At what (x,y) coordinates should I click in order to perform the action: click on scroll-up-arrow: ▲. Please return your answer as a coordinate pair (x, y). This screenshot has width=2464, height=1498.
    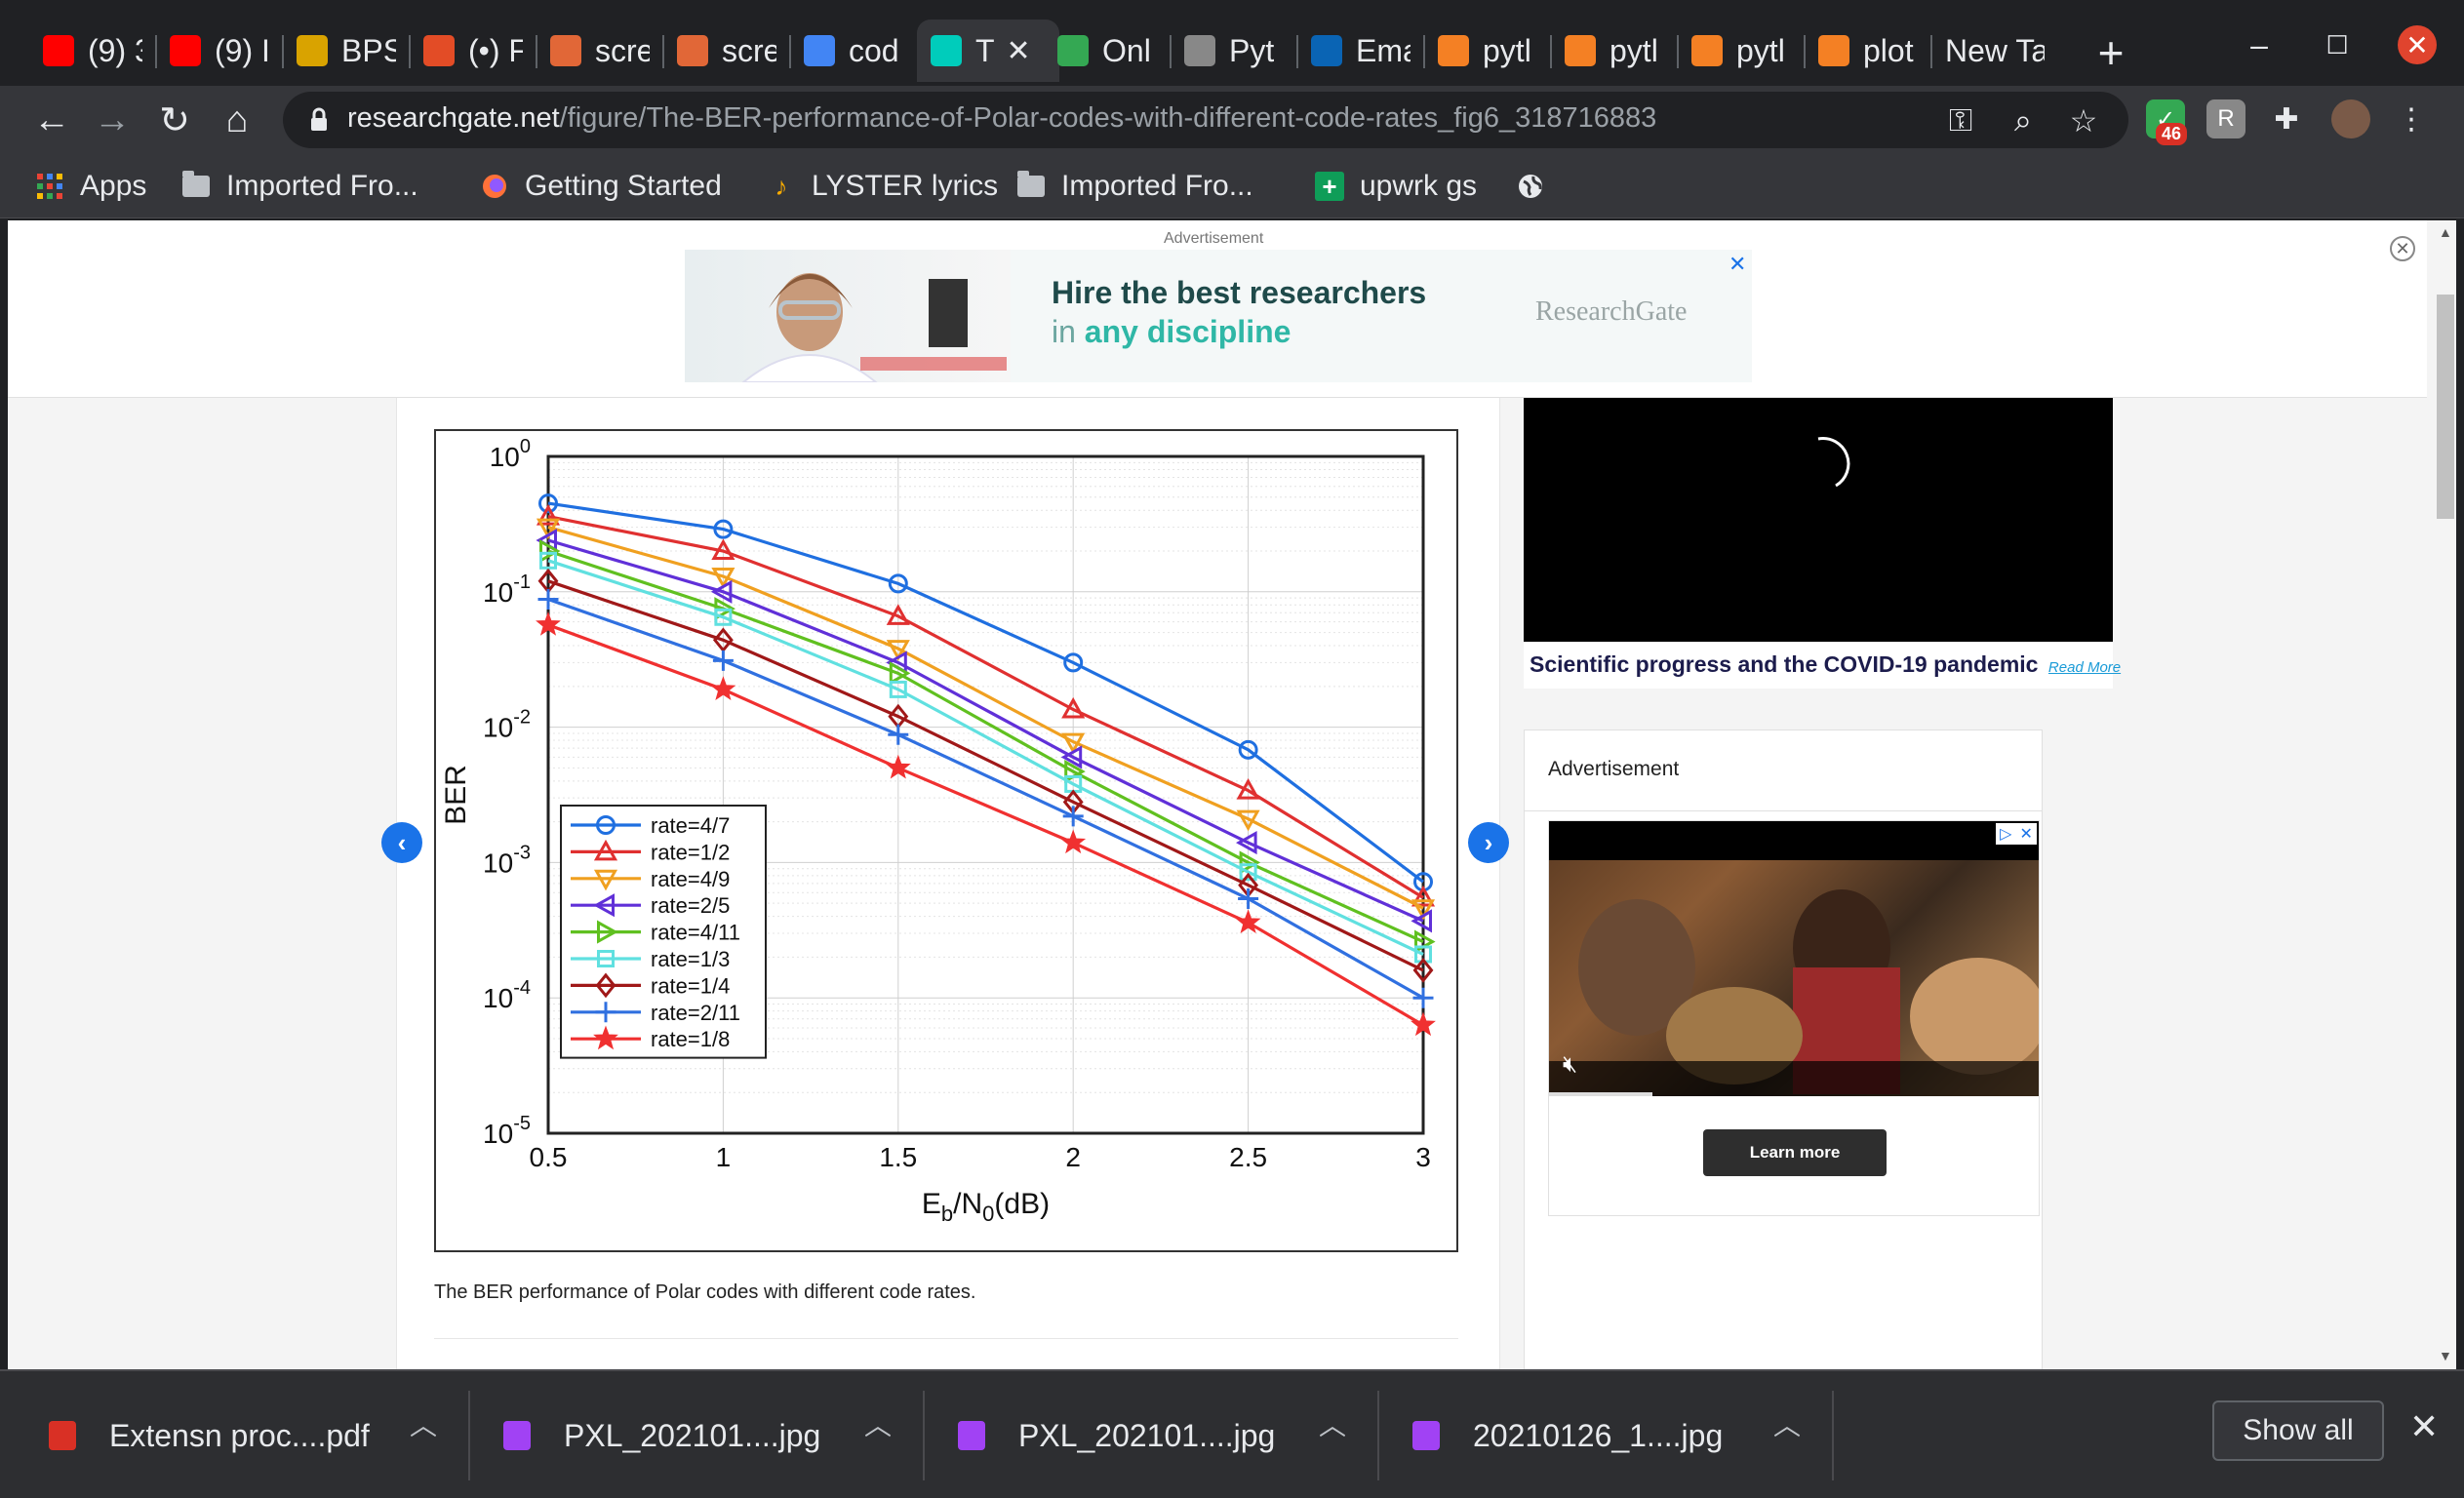
    Looking at the image, I should click on (2445, 232).